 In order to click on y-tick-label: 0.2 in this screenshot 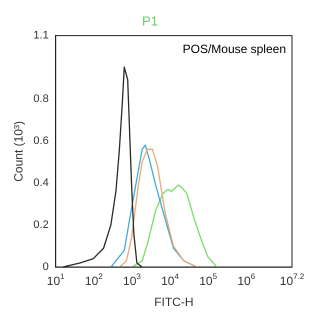, I will do `click(41, 225)`.